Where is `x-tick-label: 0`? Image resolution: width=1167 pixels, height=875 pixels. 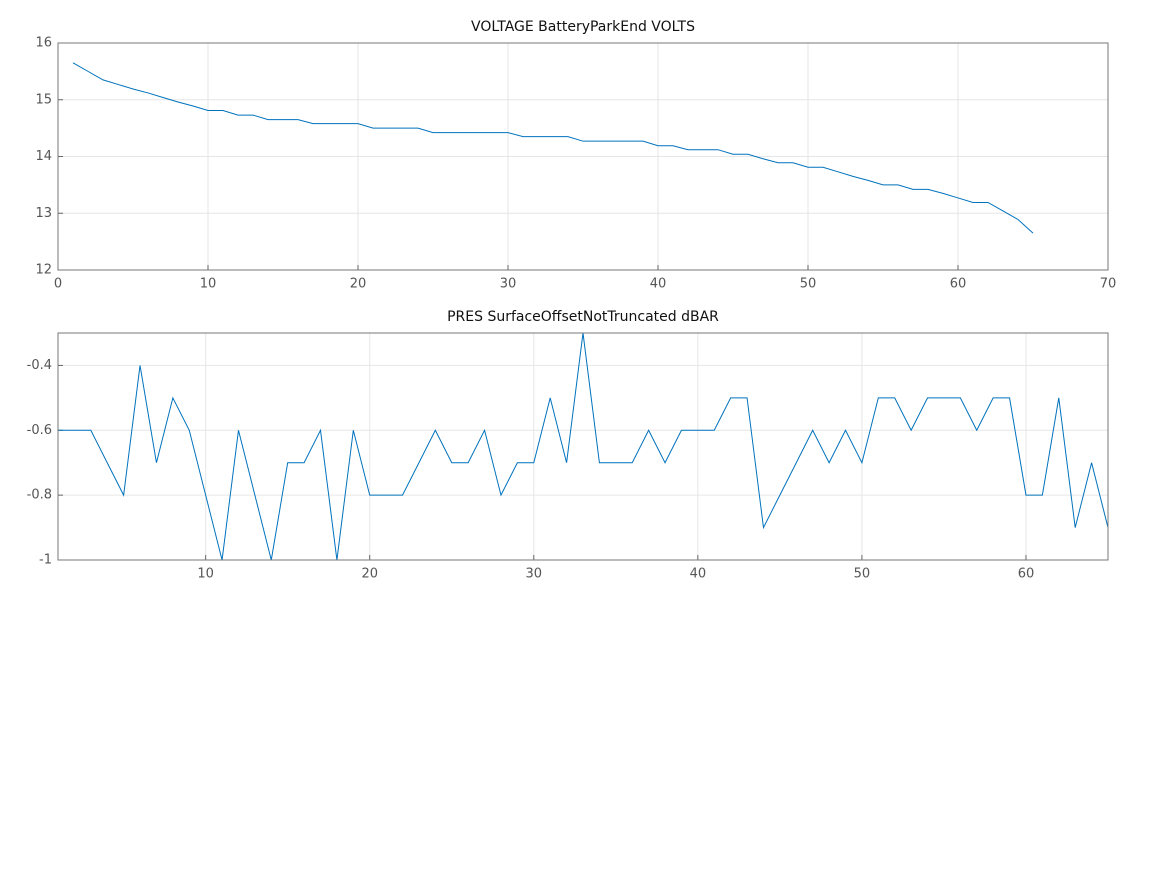
x-tick-label: 0 is located at coordinates (58, 284).